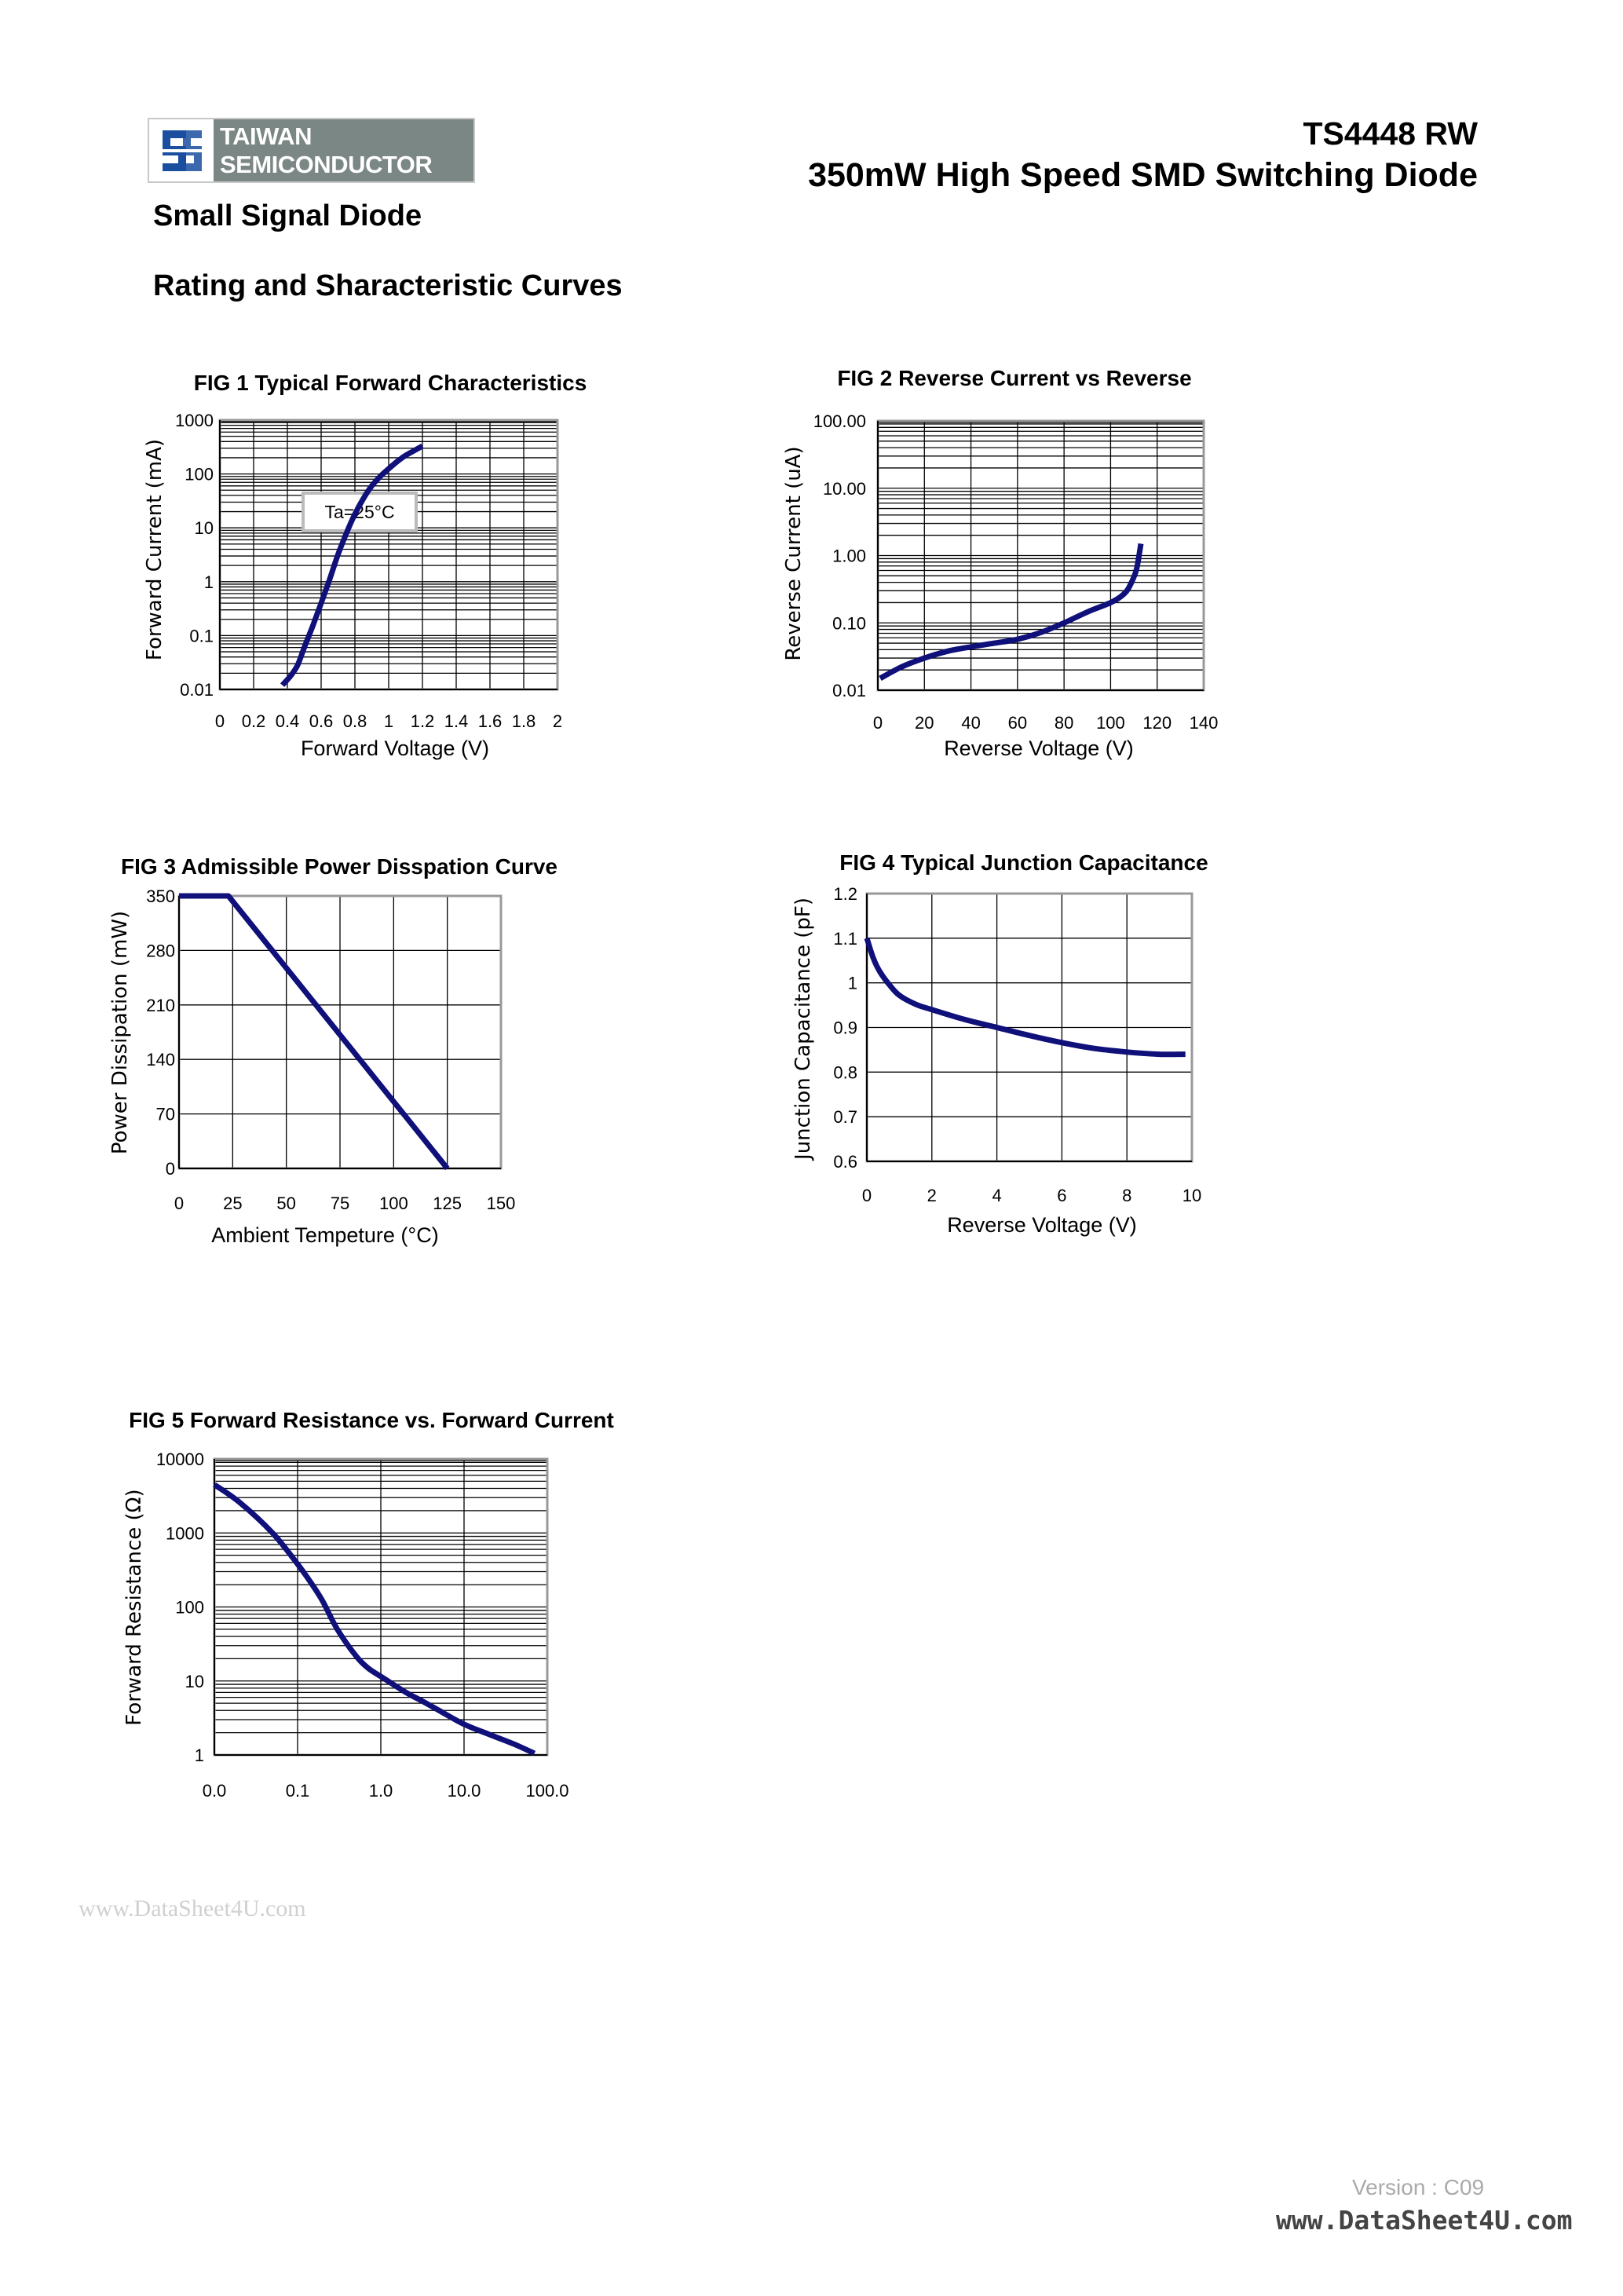 This screenshot has width=1623, height=2296. I want to click on x-tick-label: 60, so click(1017, 723).